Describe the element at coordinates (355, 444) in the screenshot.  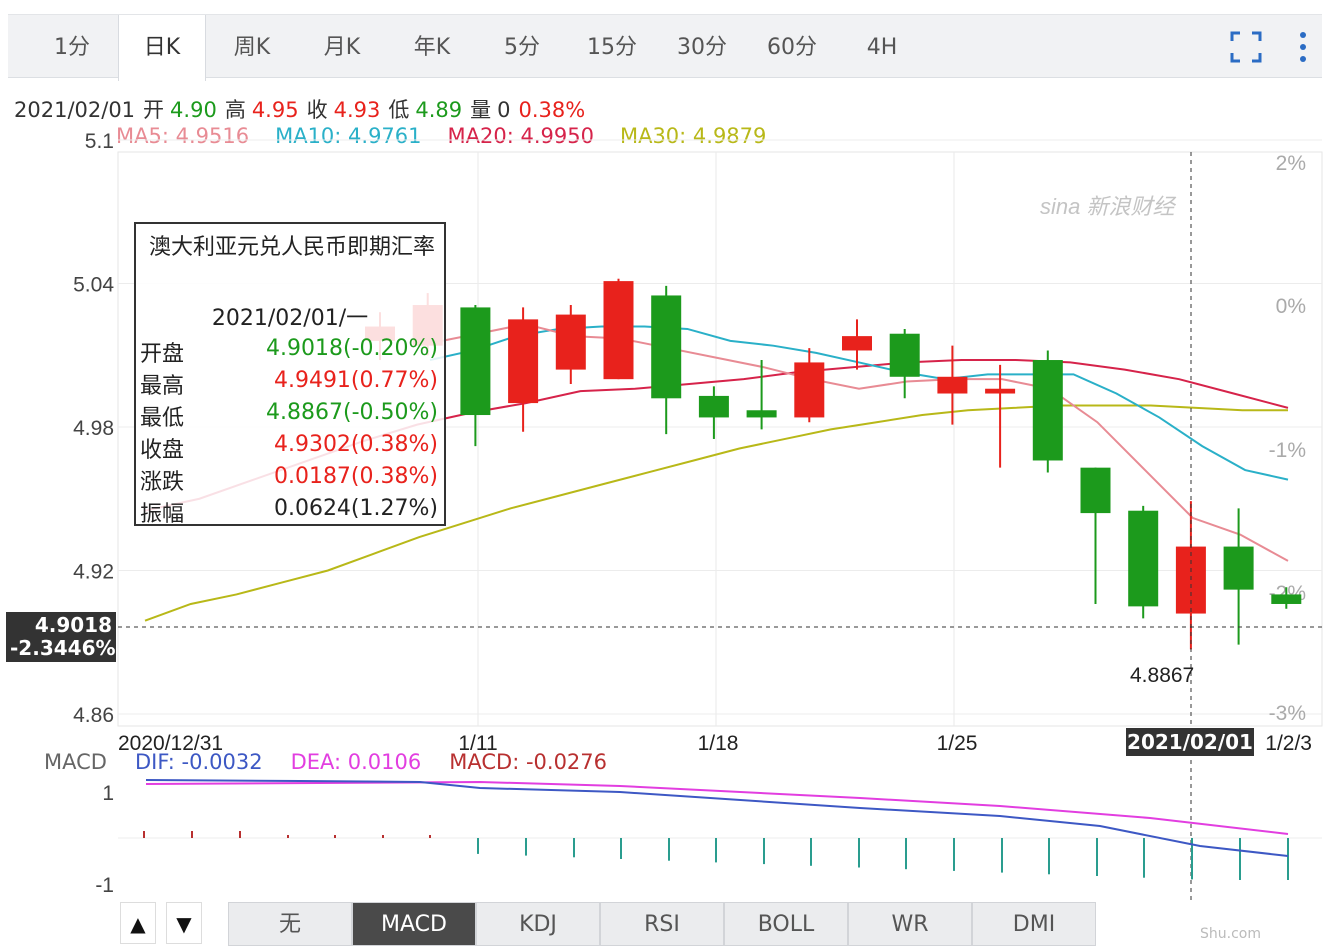
I see `tooltip-row-value: 4.9302(0.38%)` at that location.